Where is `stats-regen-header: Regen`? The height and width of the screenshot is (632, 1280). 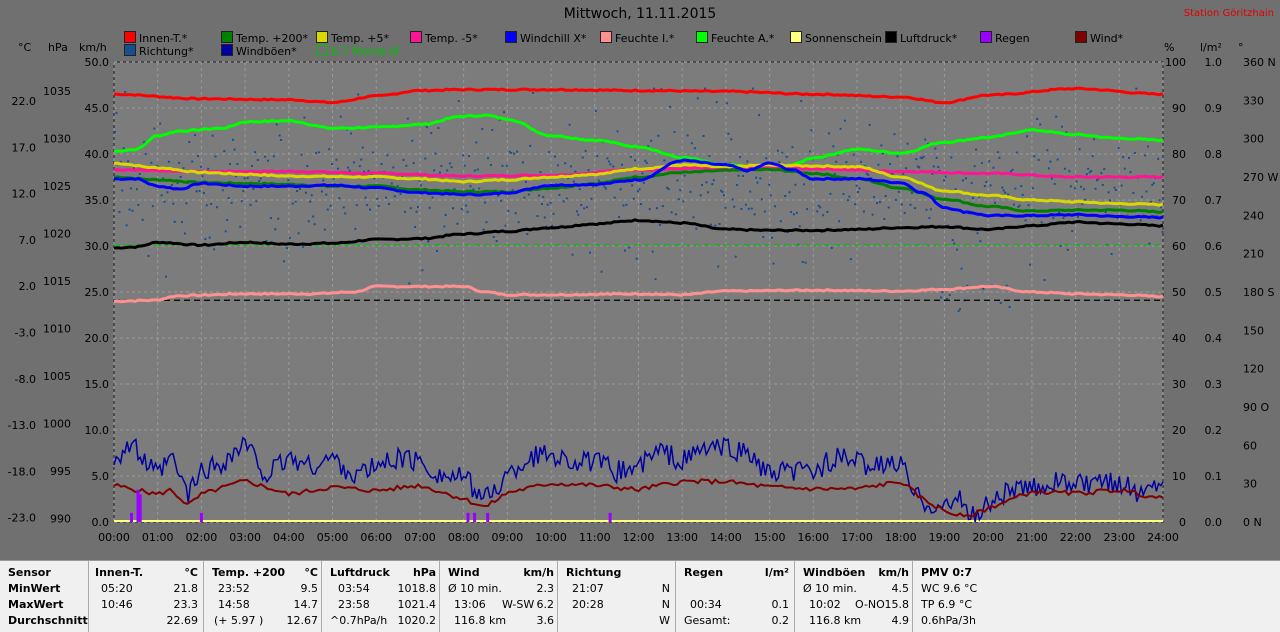 stats-regen-header: Regen is located at coordinates (704, 572).